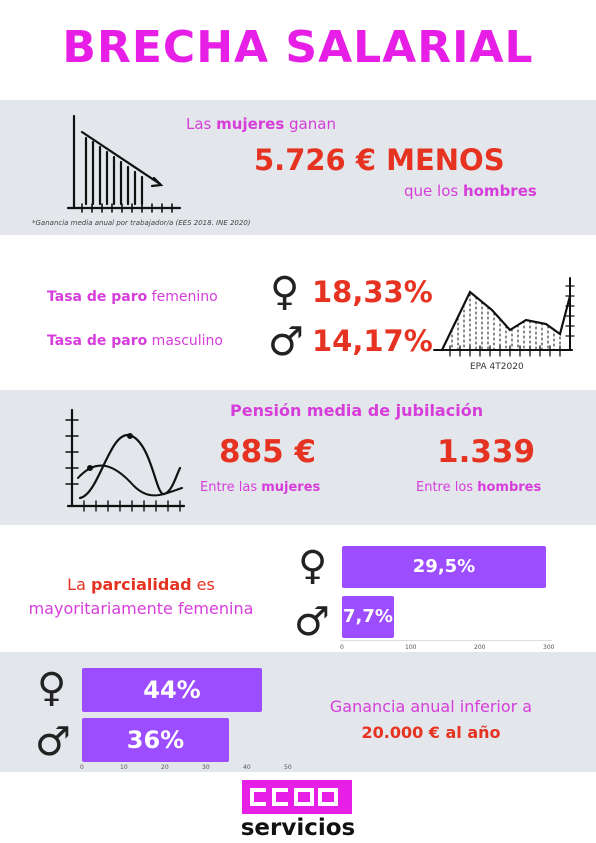 The height and width of the screenshot is (843, 596). I want to click on income-tick: 20, so click(165, 767).